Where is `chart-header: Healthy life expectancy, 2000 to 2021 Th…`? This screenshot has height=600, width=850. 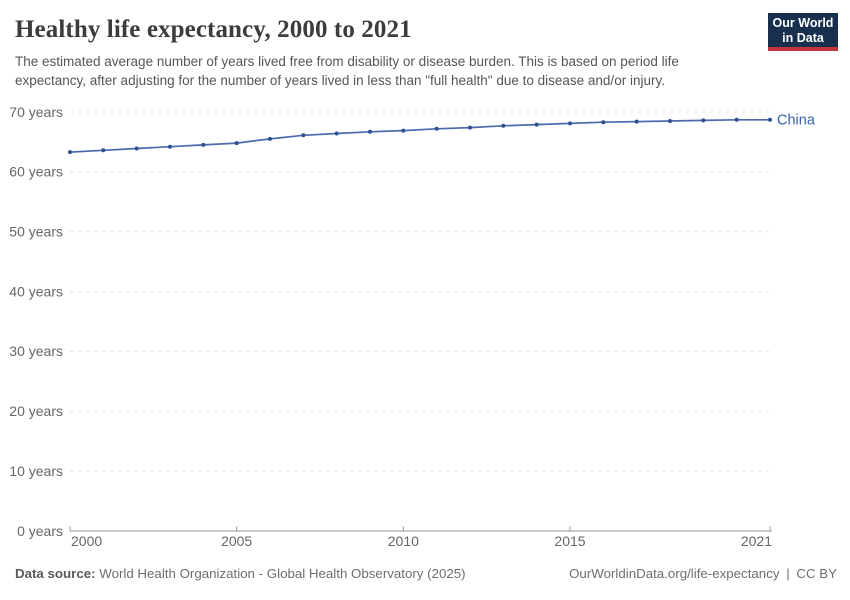 chart-header: Healthy life expectancy, 2000 to 2021 Th… is located at coordinates (425, 53).